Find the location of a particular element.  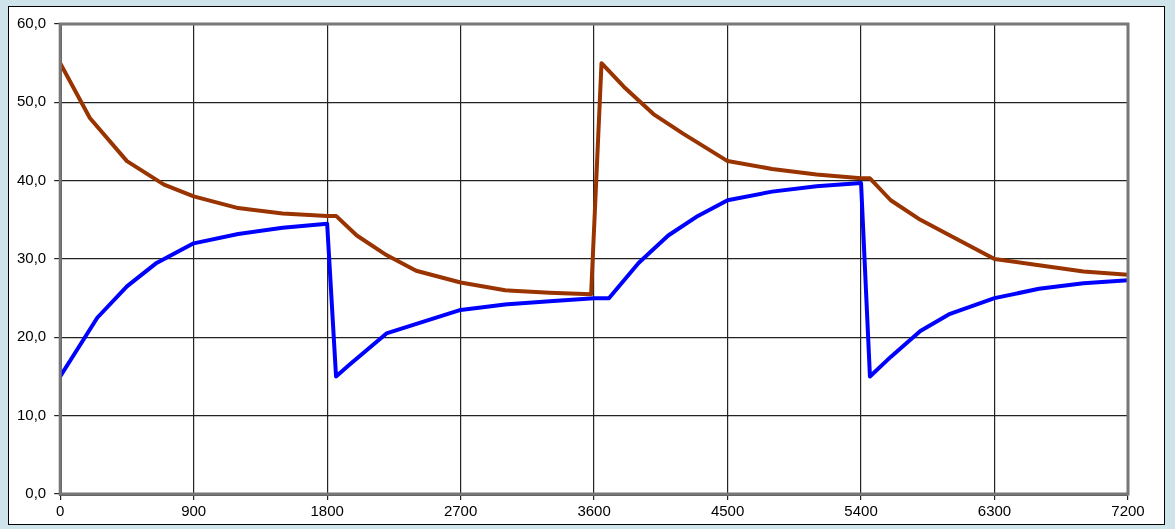

y-tick-label: 0,0 is located at coordinates (36, 493).